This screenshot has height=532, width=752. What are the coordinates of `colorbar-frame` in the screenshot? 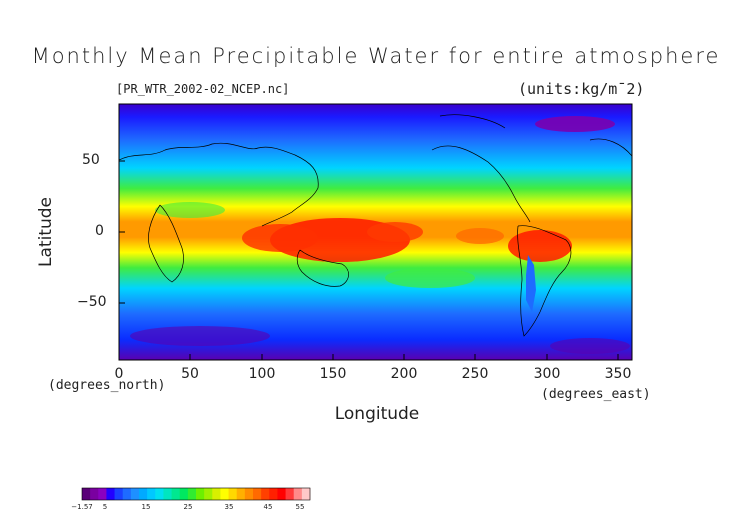 It's located at (196, 494).